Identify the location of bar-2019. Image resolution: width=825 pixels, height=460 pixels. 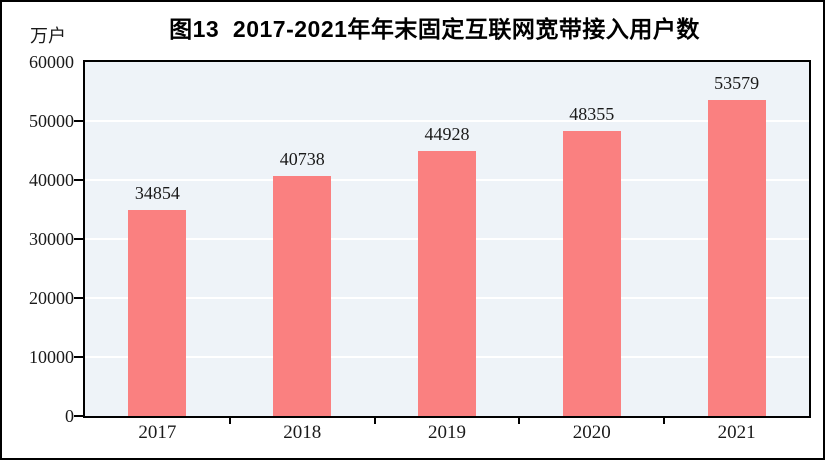
(447, 283).